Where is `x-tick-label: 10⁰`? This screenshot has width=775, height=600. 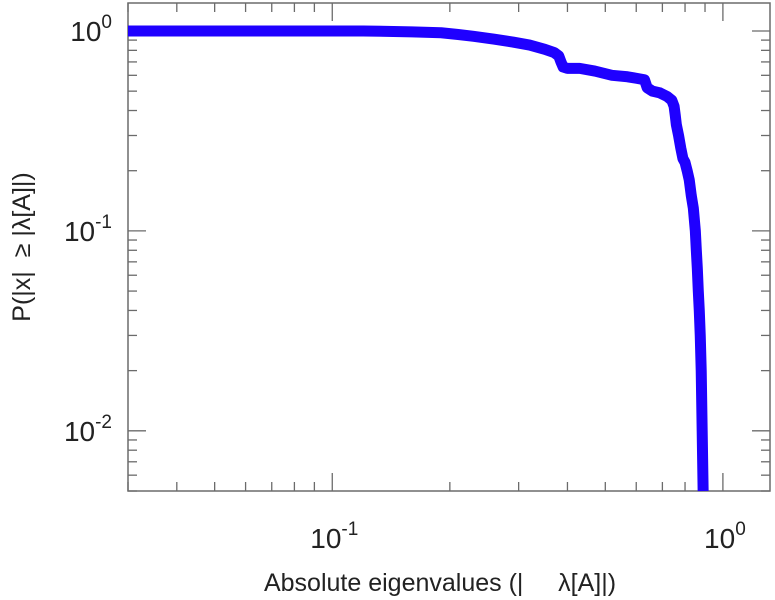
x-tick-label: 10⁰ is located at coordinates (725, 536).